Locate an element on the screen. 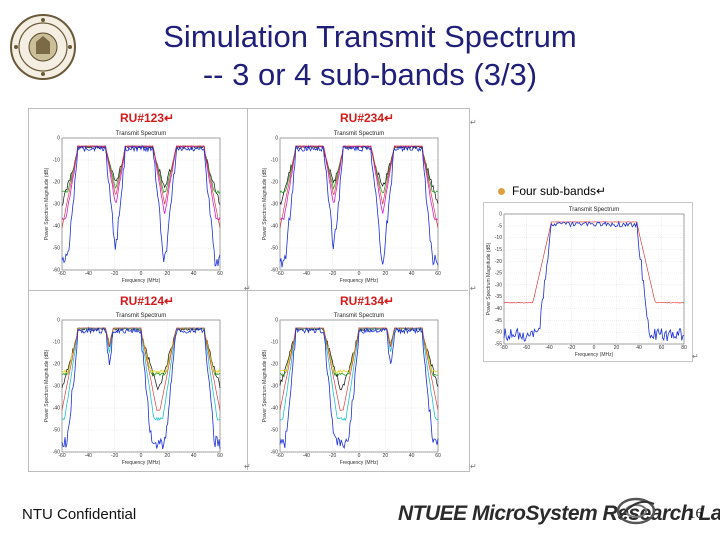 Image resolution: width=720 pixels, height=540 pixels. plot-grid-horizontal-divider is located at coordinates (248, 290).